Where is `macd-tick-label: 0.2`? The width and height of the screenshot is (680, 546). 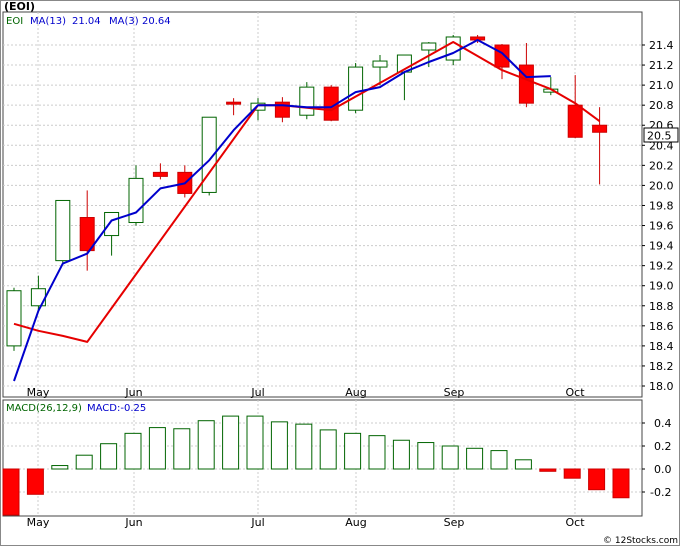
macd-tick-label: 0.2 is located at coordinates (663, 446).